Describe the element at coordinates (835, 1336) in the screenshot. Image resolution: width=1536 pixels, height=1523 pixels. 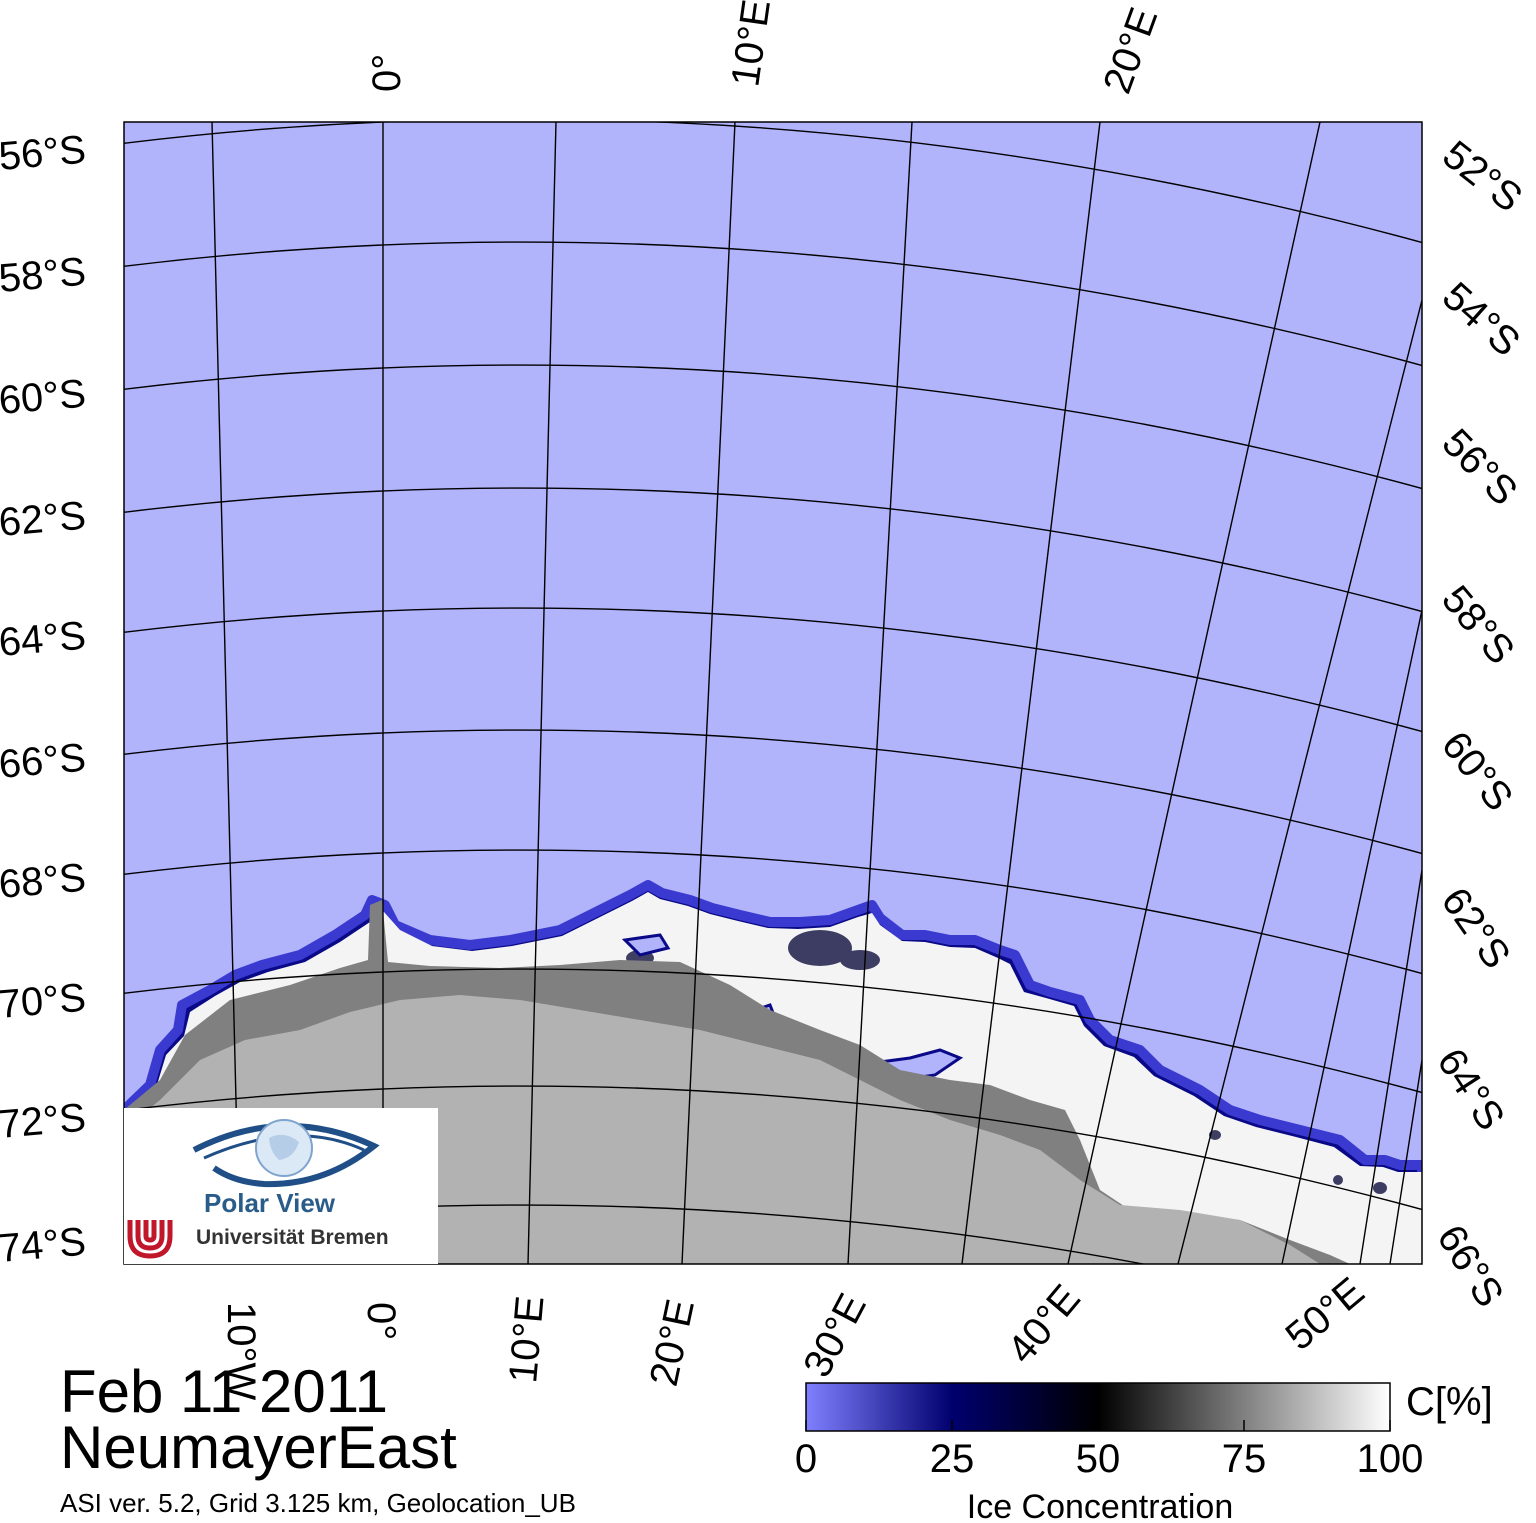
I see `lon-label-30e-bottom: 30°E` at that location.